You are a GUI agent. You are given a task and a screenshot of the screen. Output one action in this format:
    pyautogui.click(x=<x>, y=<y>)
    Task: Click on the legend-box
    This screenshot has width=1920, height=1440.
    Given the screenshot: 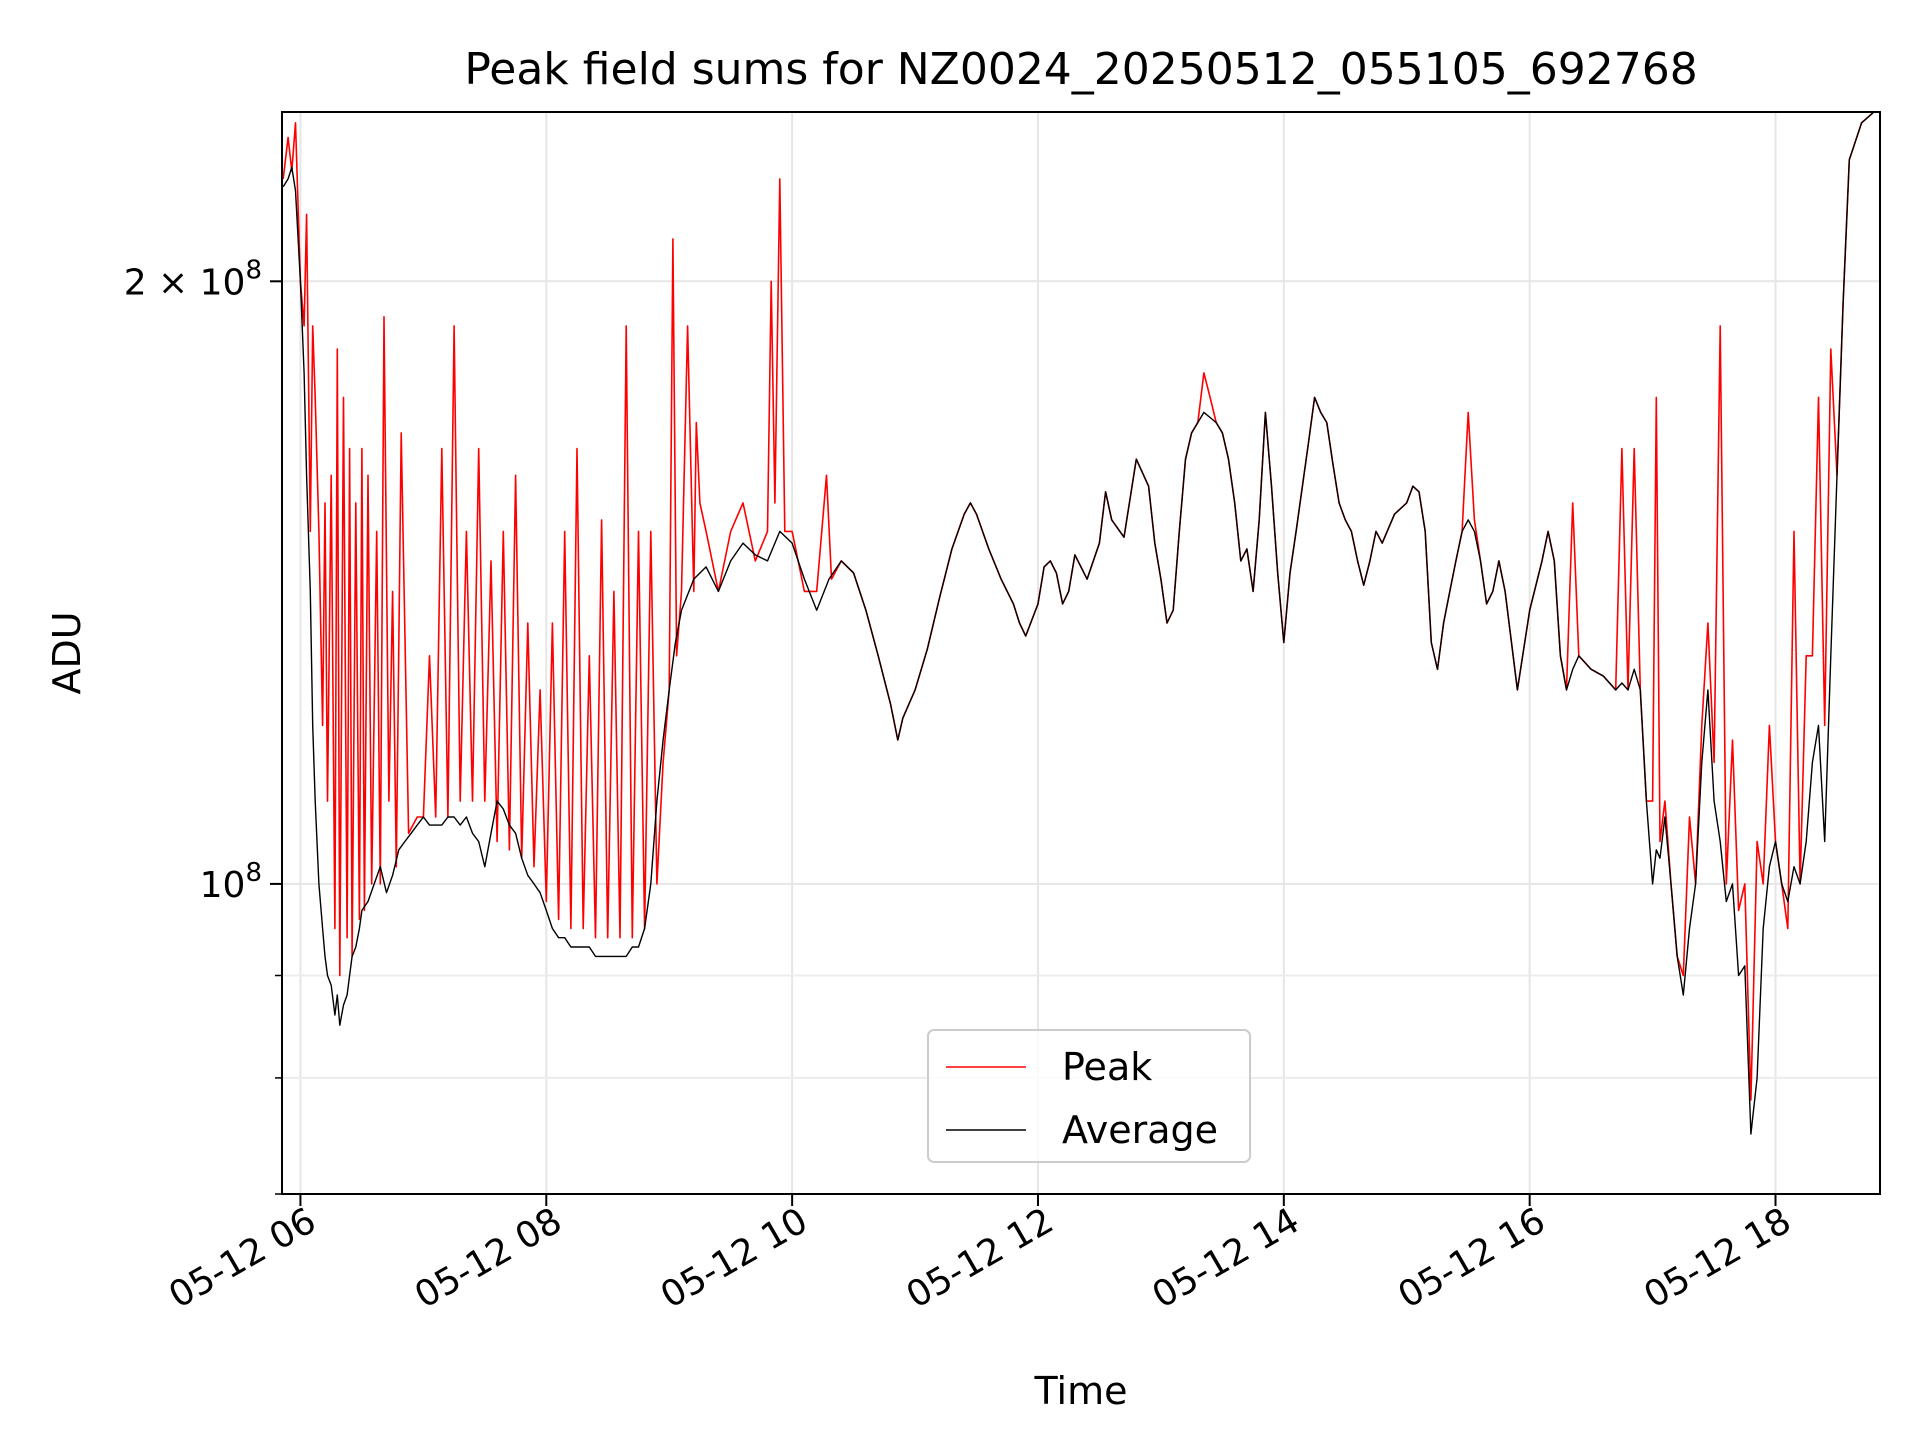 What is the action you would take?
    pyautogui.click(x=1089, y=1096)
    